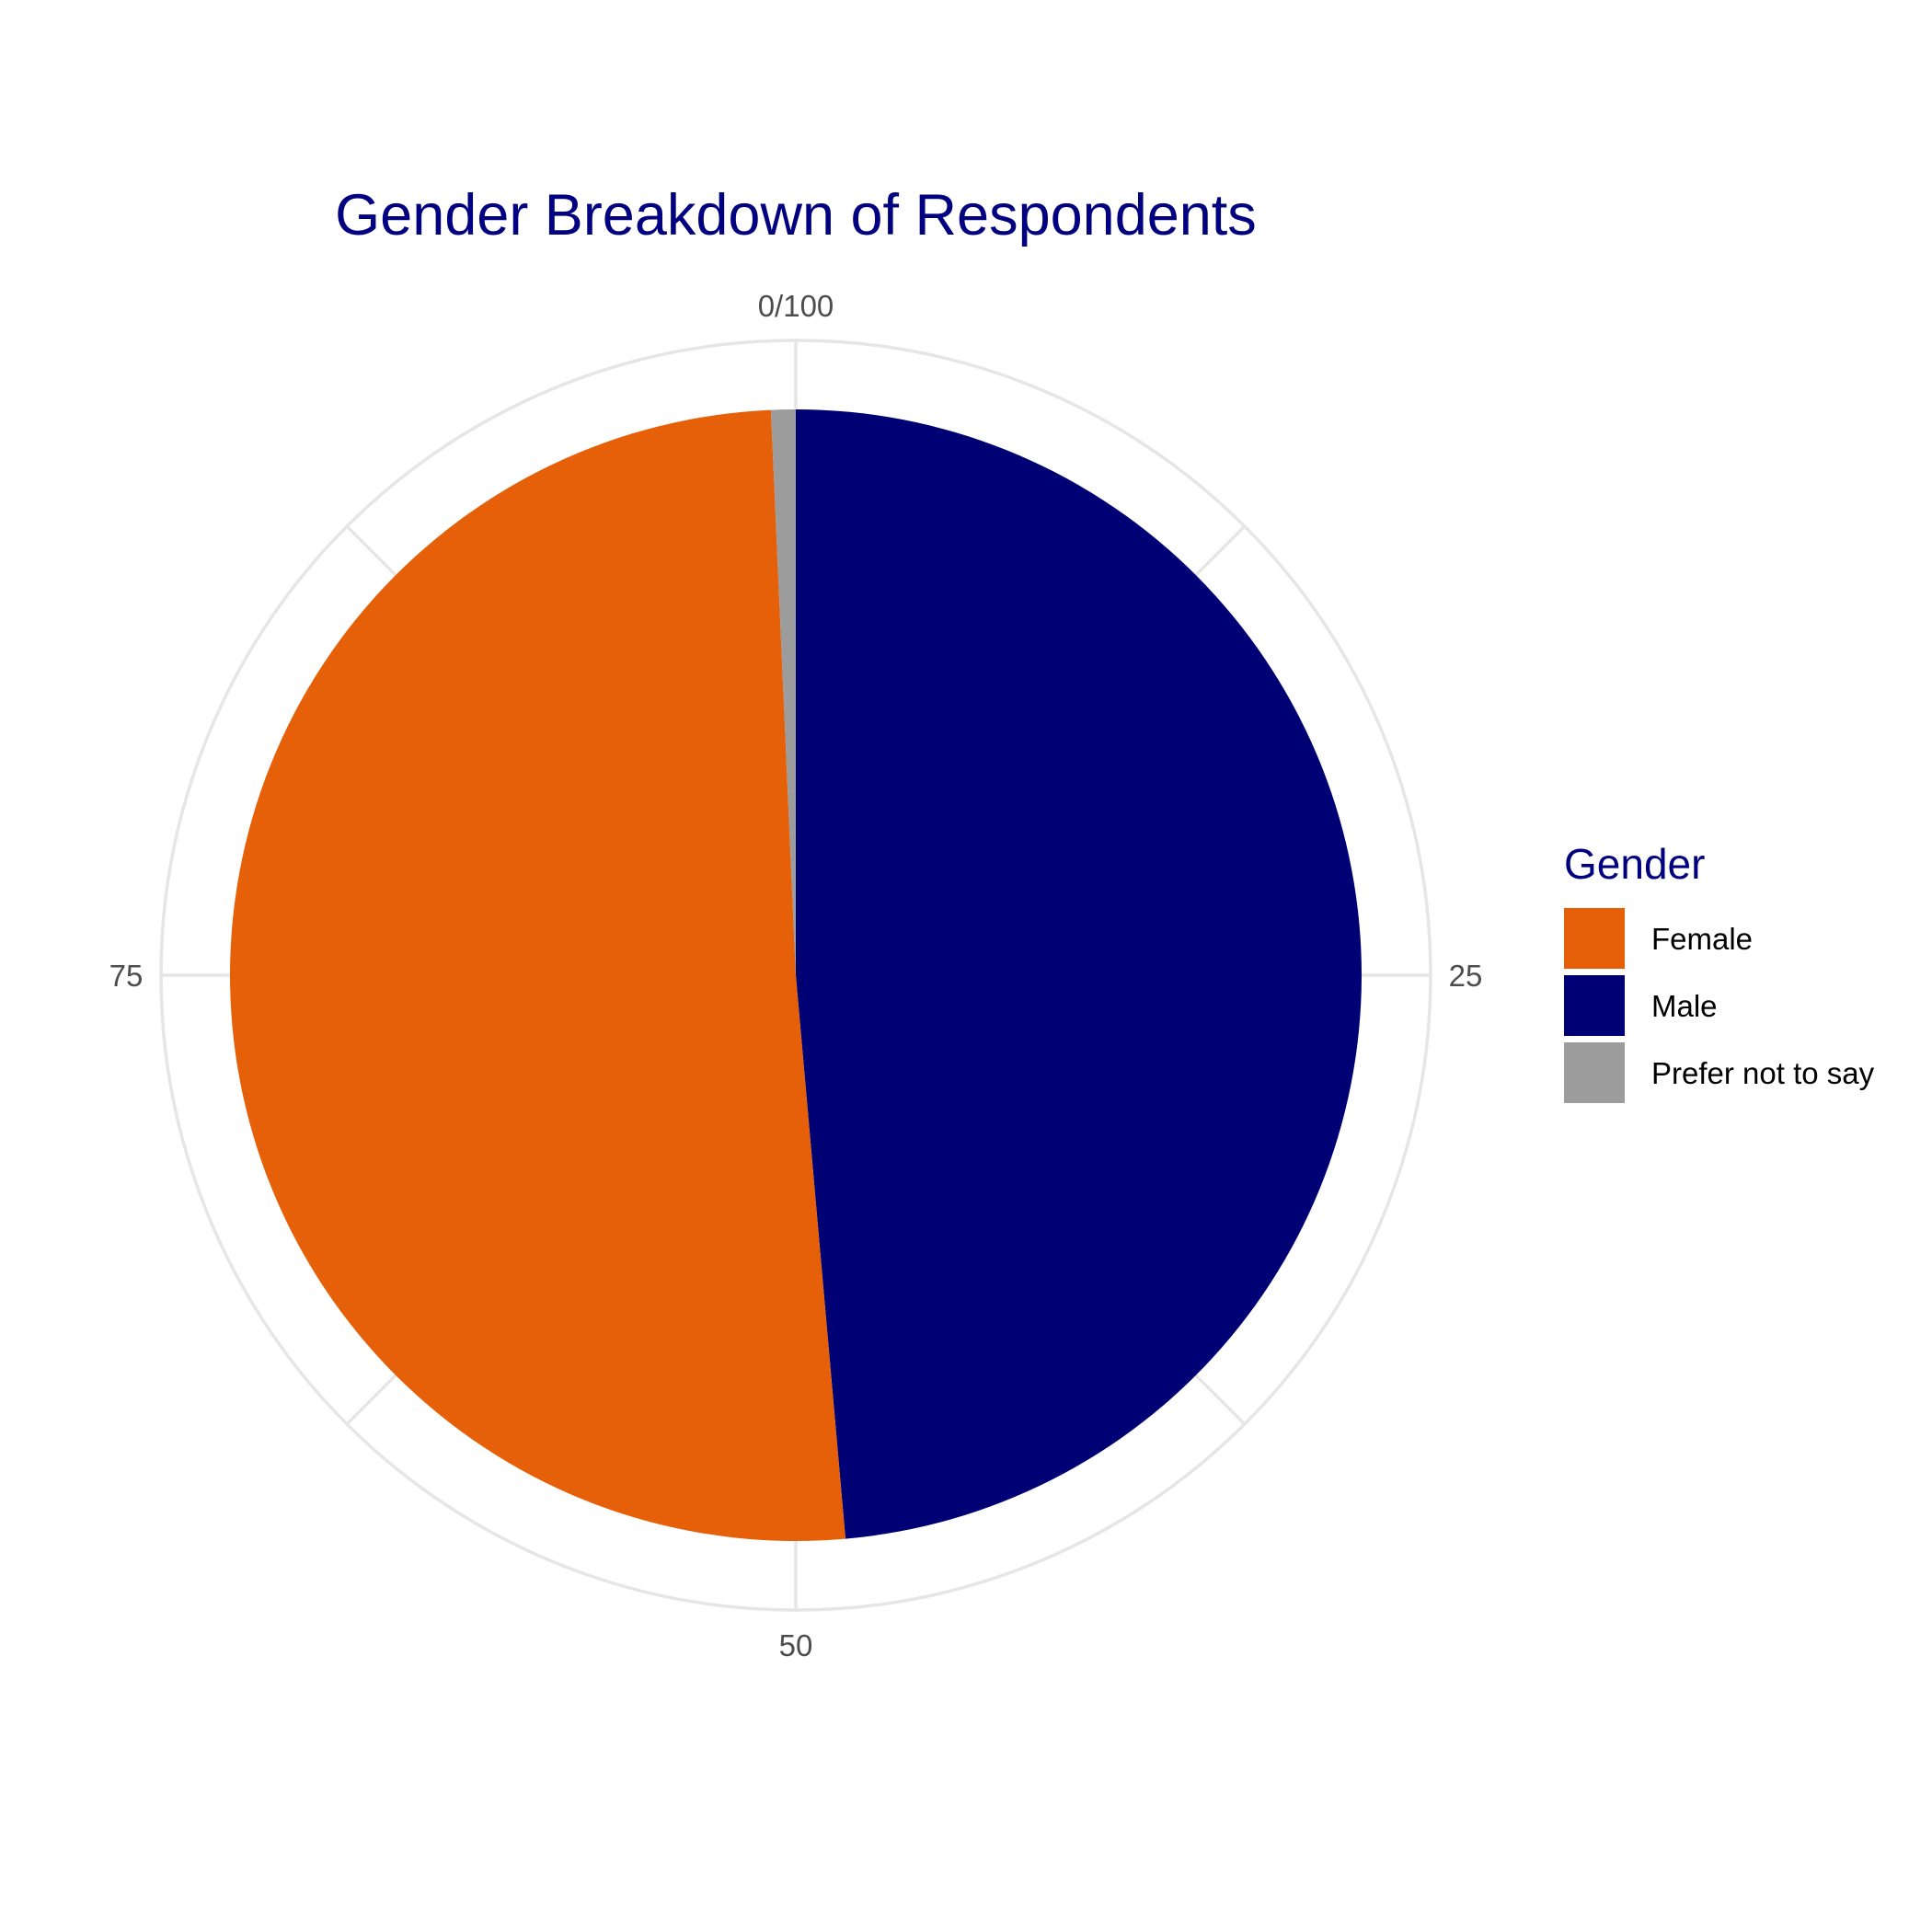  Describe the element at coordinates (796, 306) in the screenshot. I see `tick-label-0: 0/100` at that location.